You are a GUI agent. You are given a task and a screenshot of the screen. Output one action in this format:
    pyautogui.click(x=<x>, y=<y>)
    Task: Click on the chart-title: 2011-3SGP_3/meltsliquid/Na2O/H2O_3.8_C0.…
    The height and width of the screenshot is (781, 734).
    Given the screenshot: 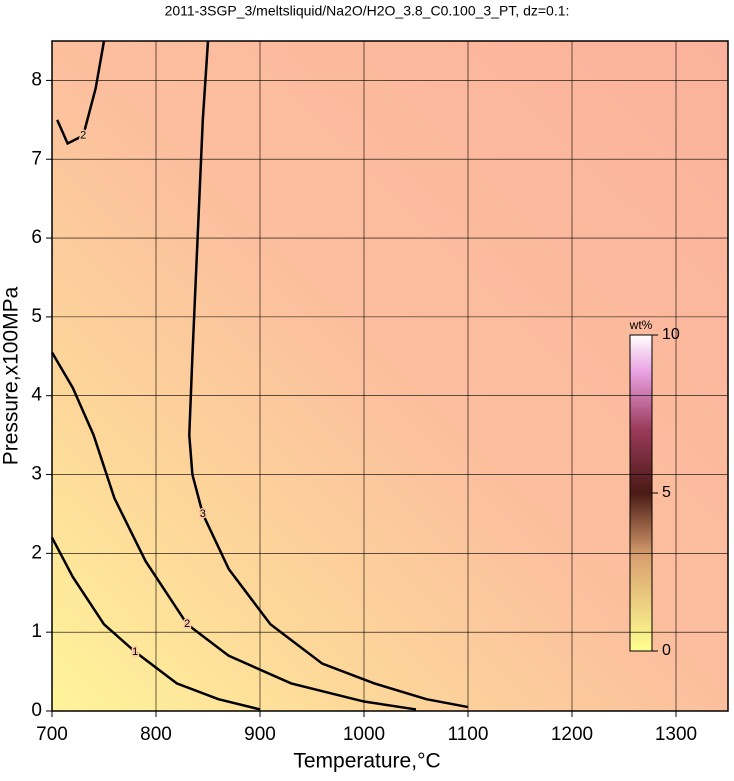 What is the action you would take?
    pyautogui.click(x=367, y=11)
    